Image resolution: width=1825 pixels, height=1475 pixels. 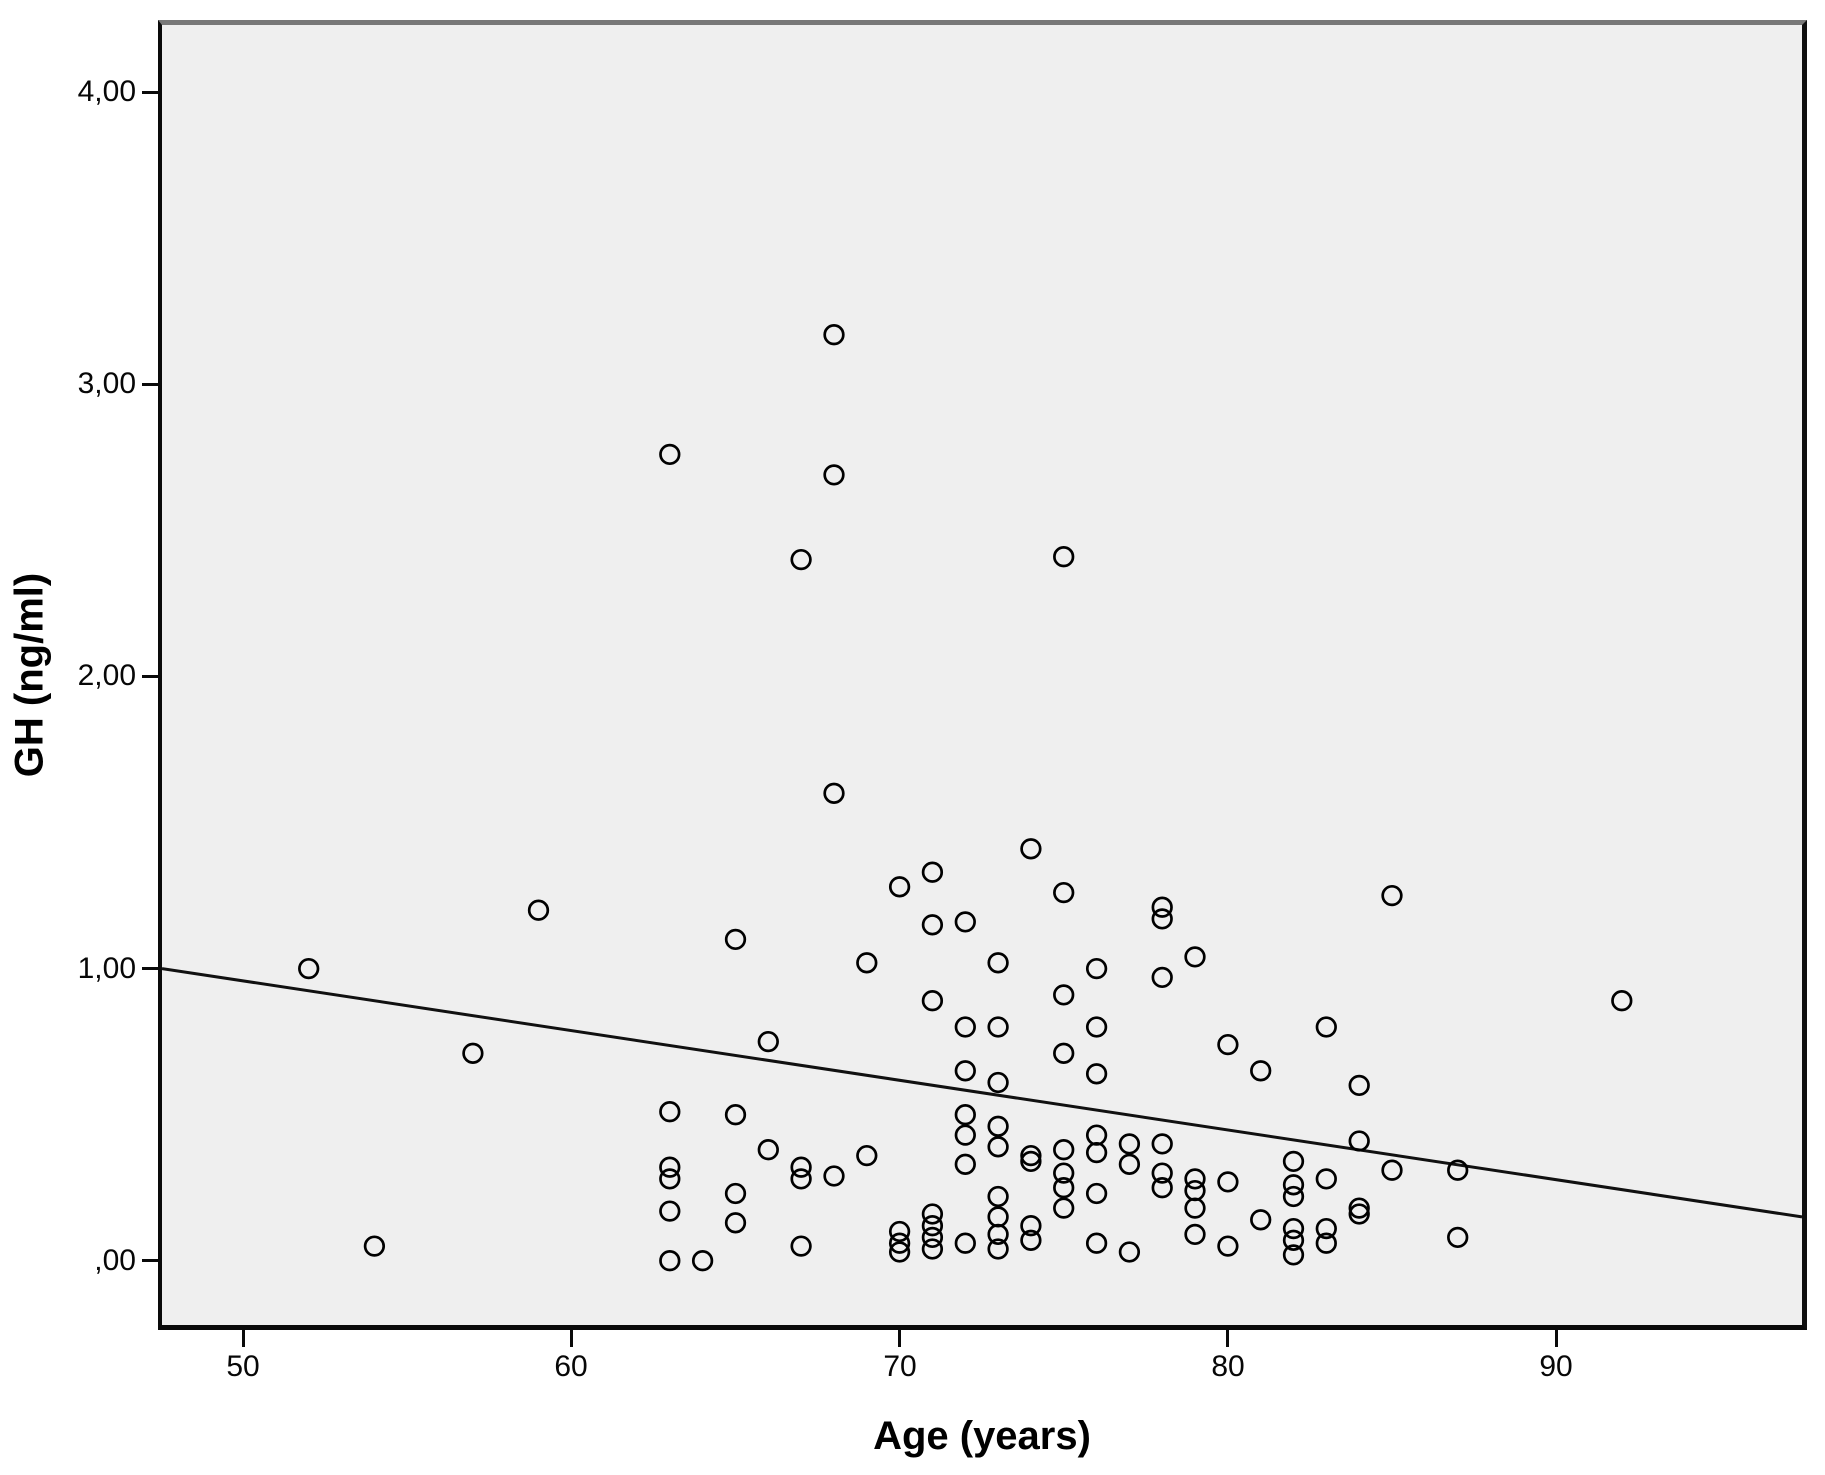 I want to click on x-tick-label: 60, so click(x=571, y=1366).